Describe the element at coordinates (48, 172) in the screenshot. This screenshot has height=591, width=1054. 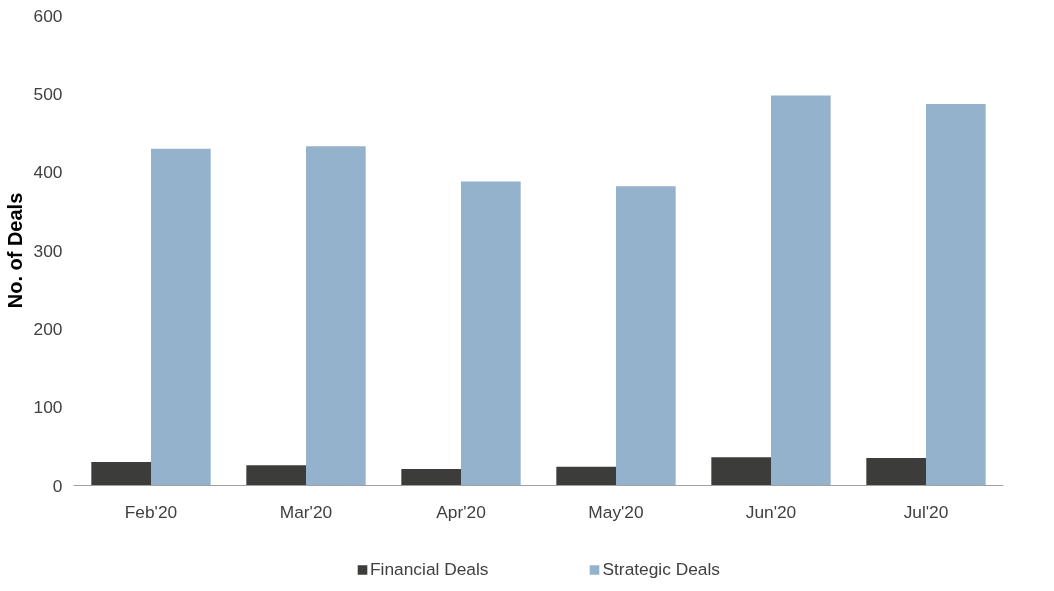
I see `y-tick-label: 400` at that location.